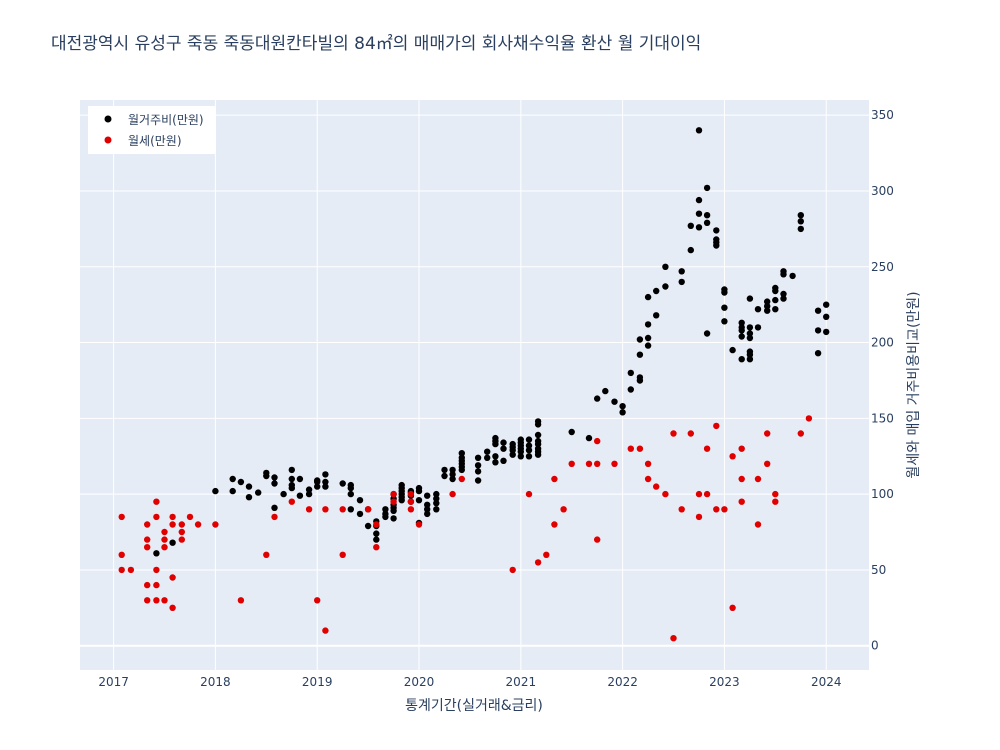 This screenshot has height=750, width=1000. Describe the element at coordinates (108, 119) in the screenshot. I see `legend-marker-monthly-living-cost` at that location.